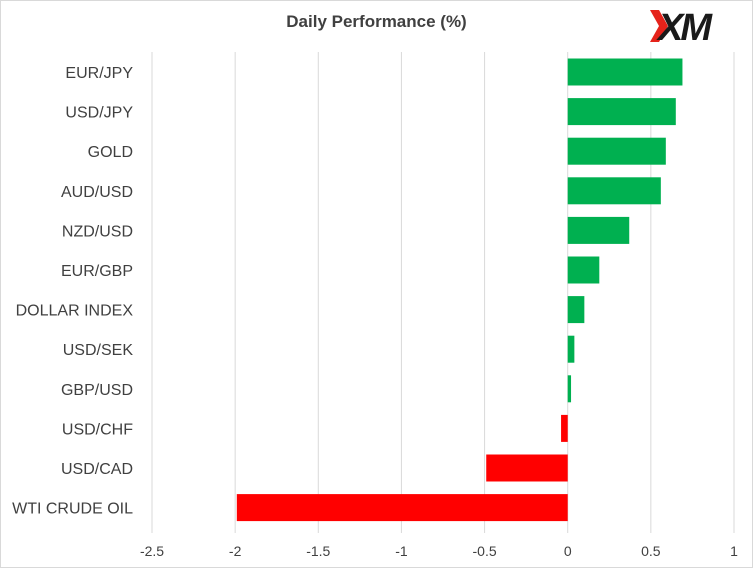  What do you see at coordinates (97, 390) in the screenshot?
I see `category-label: GBP/USD` at bounding box center [97, 390].